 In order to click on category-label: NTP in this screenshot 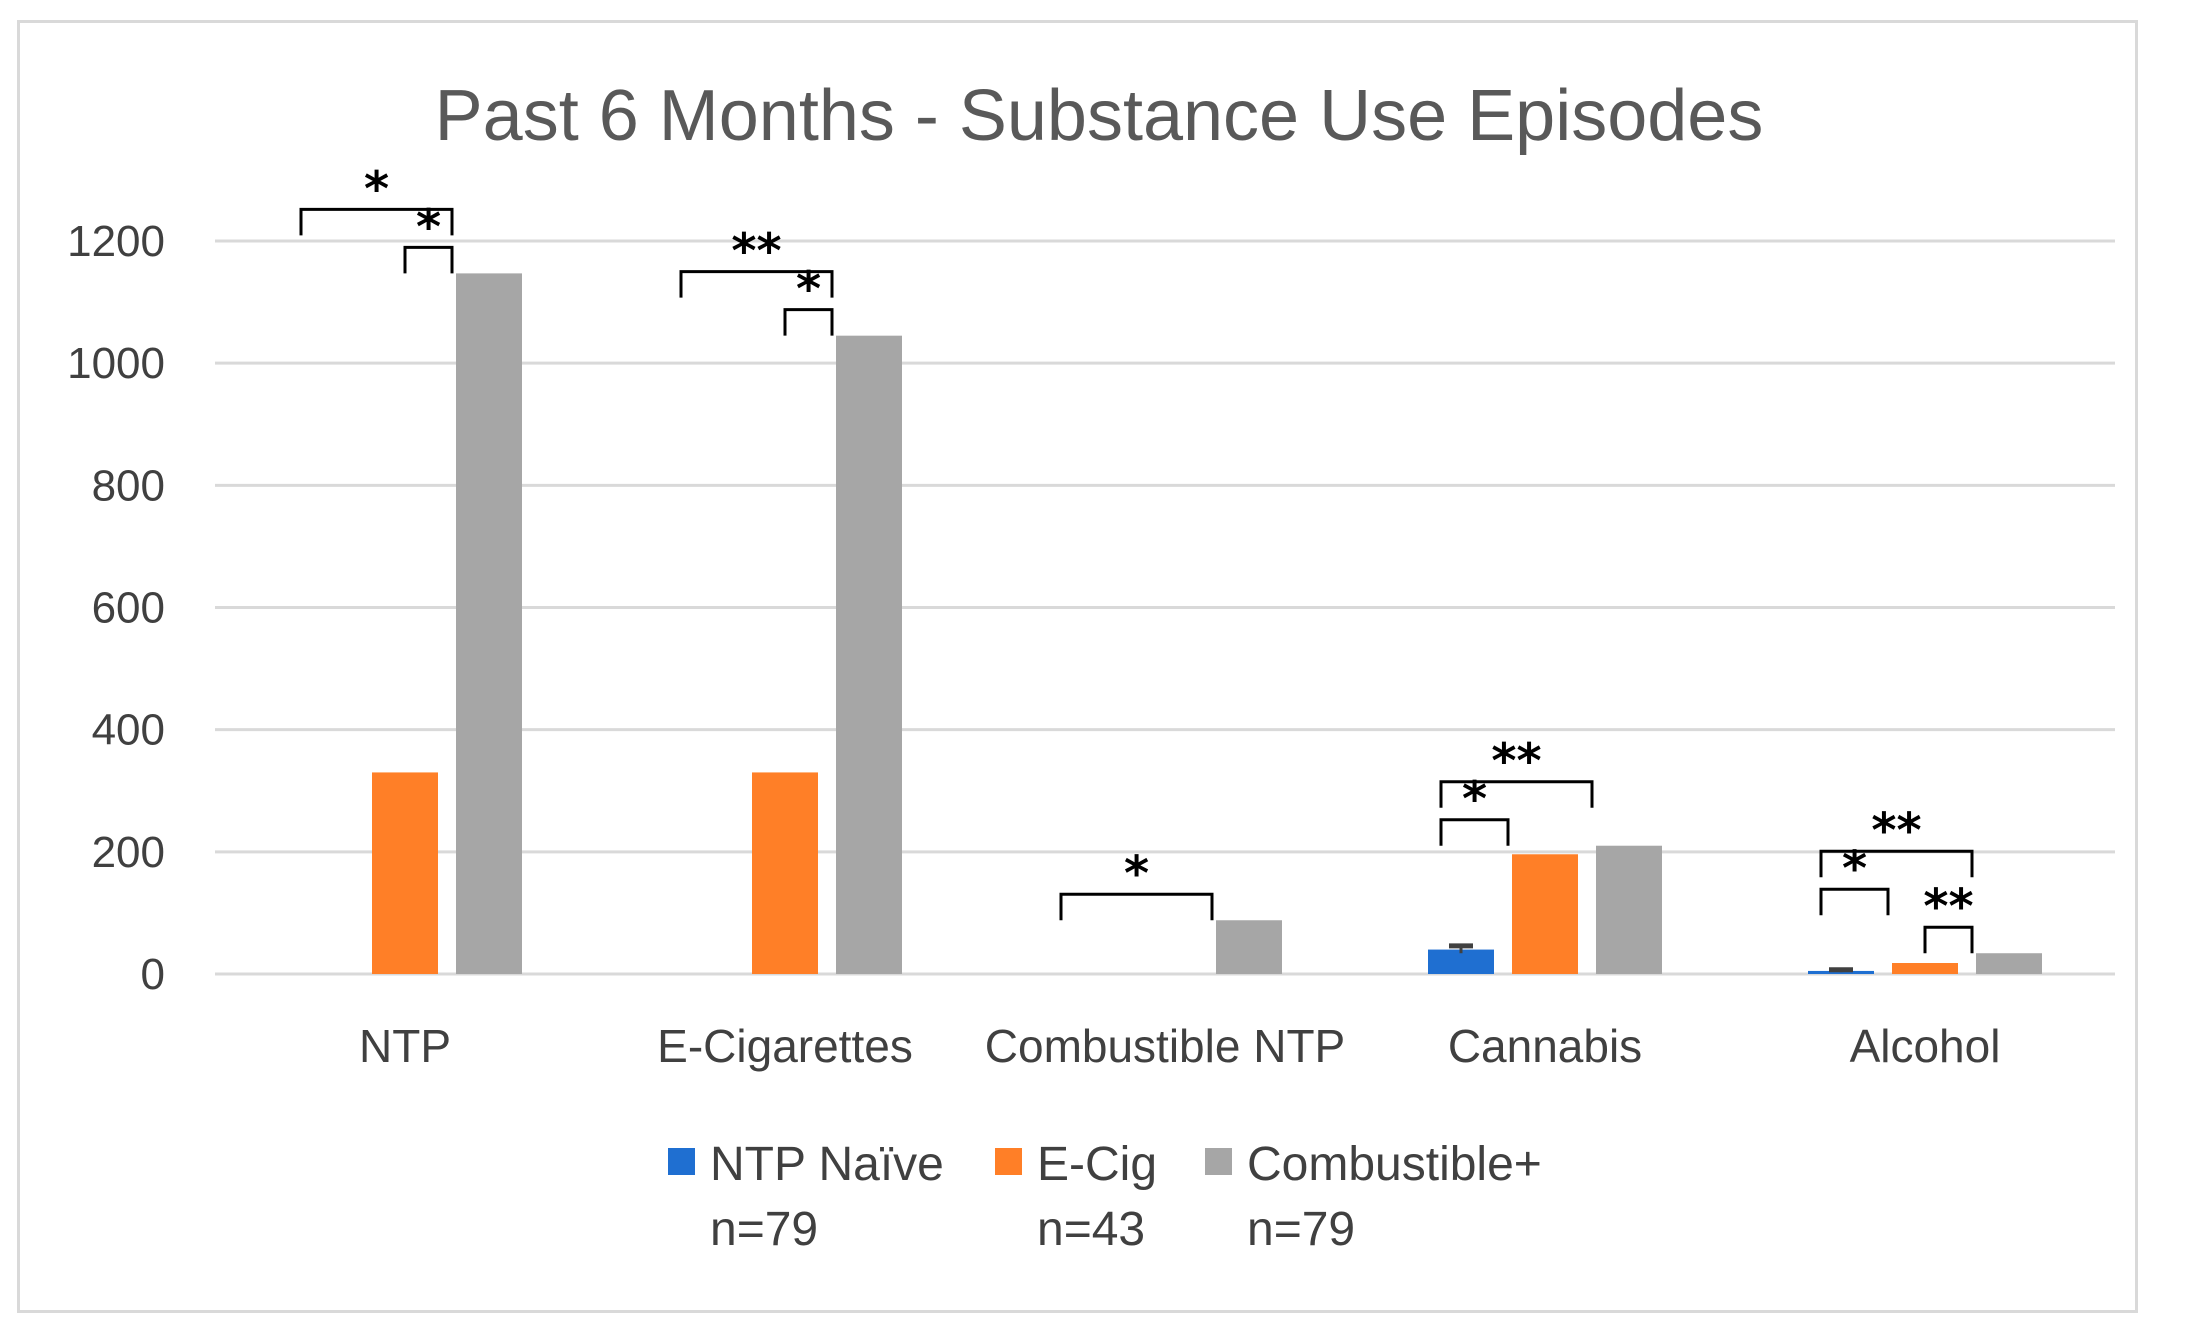, I will do `click(405, 1046)`.